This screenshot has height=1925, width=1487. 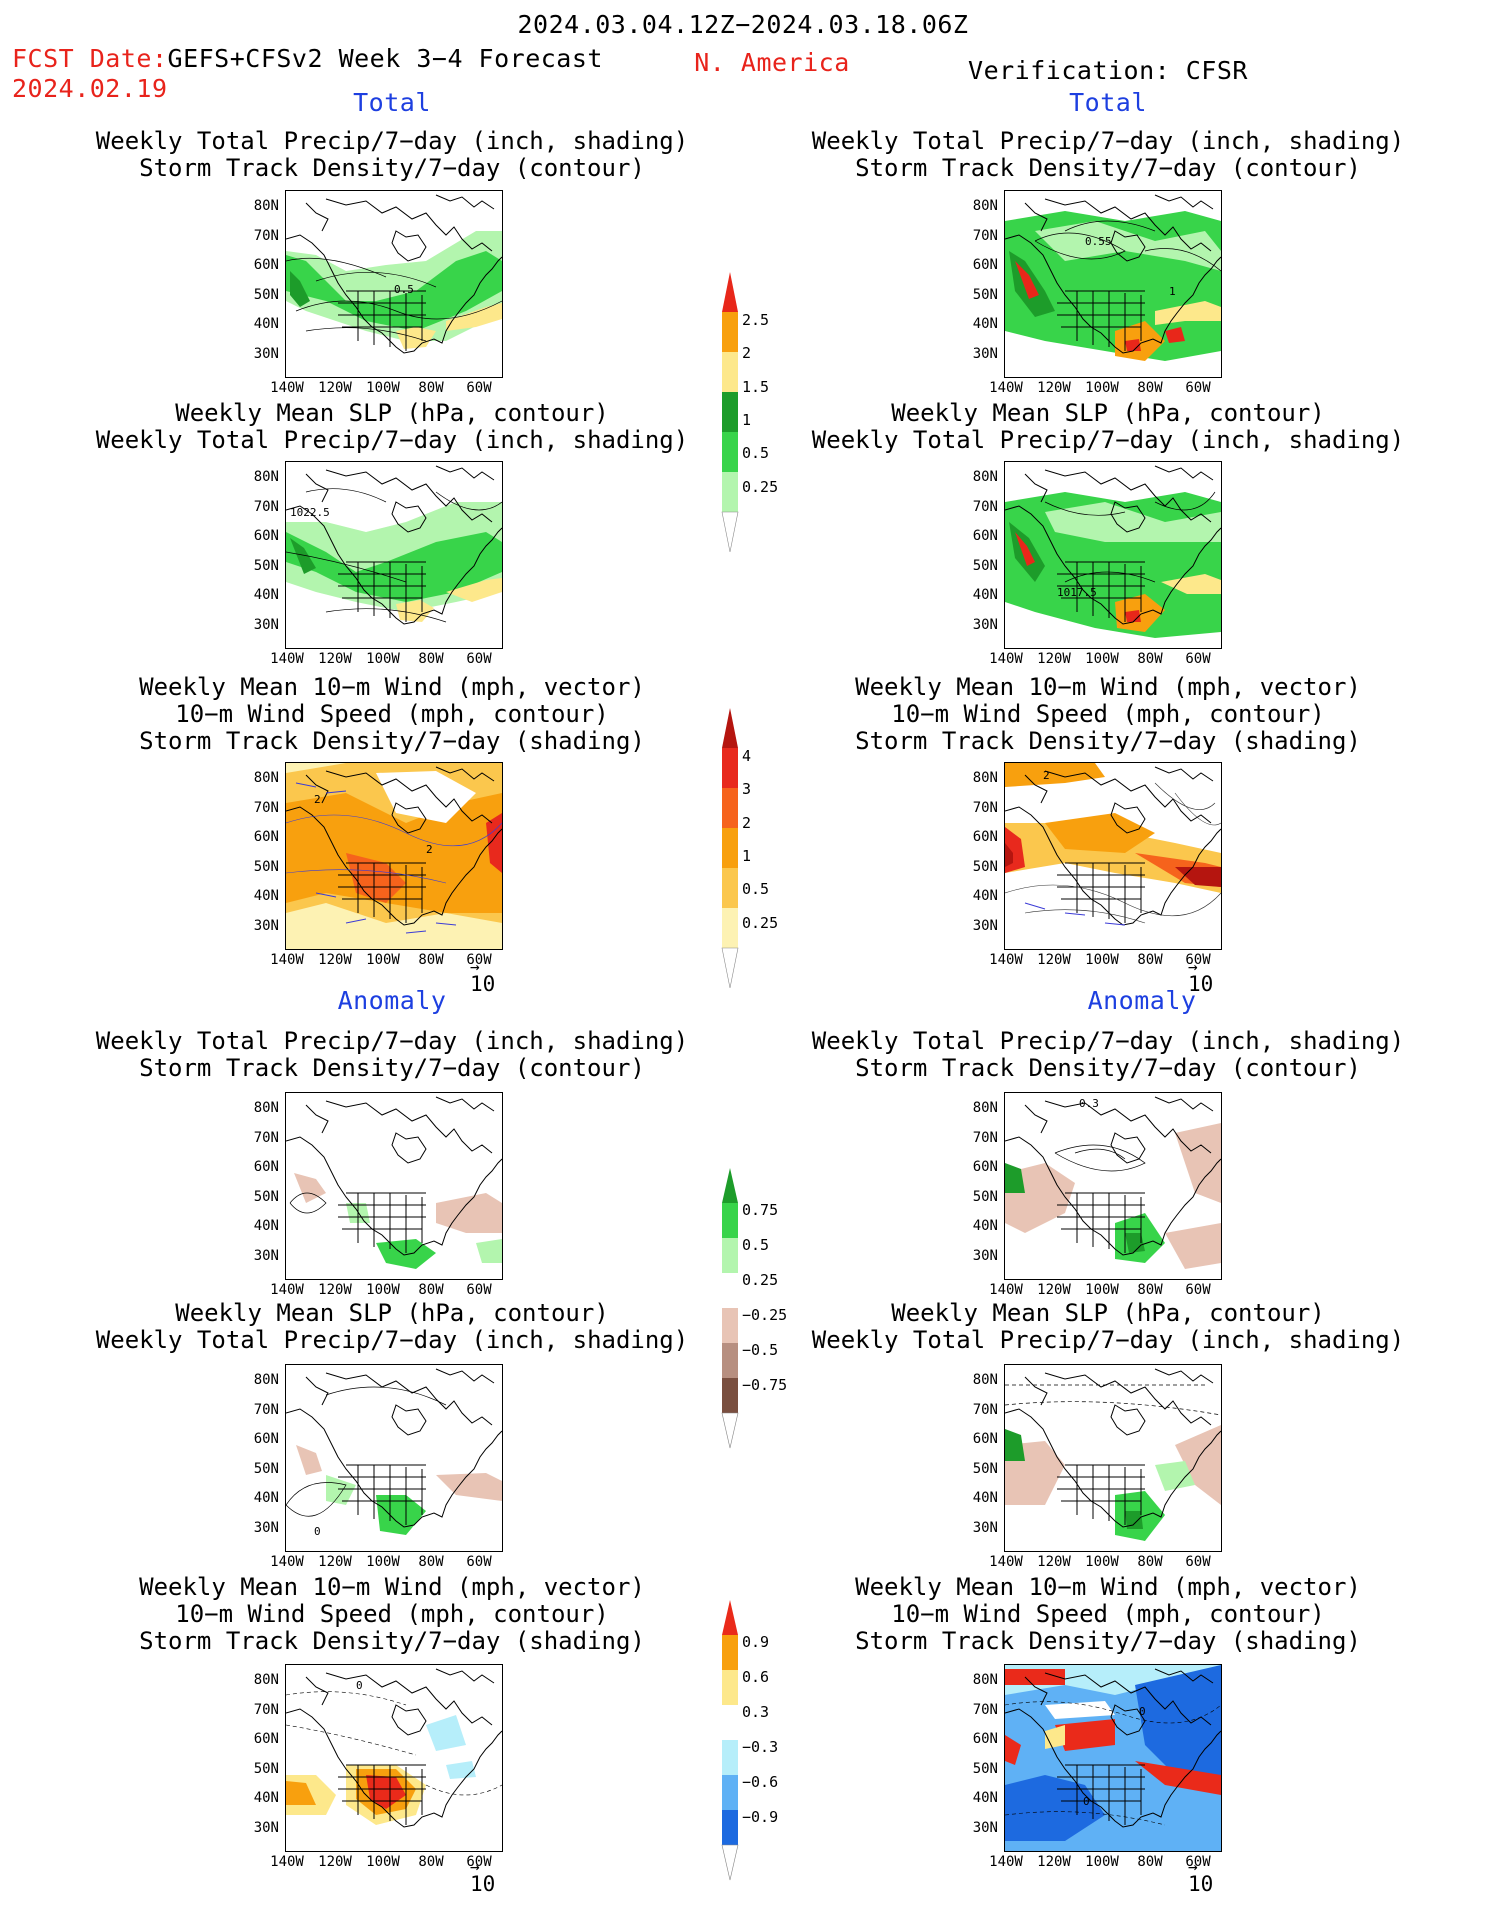 I want to click on colorbar-tick-label: −0.3, so click(x=760, y=1747).